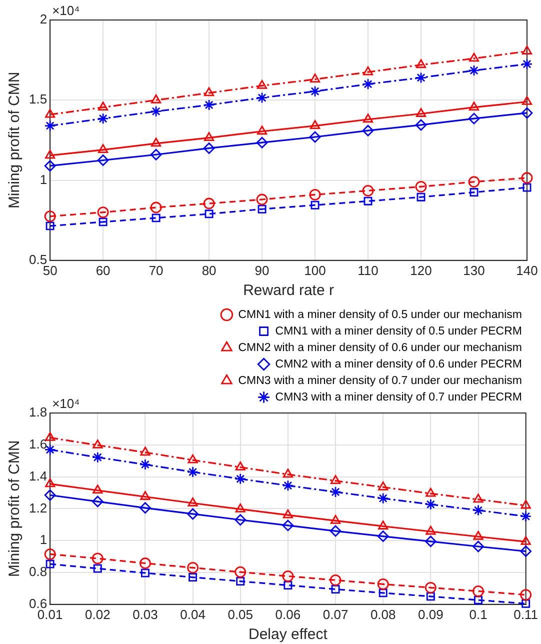 The image size is (541, 644). Describe the element at coordinates (145, 614) in the screenshot. I see `x-tick-label: 0.03` at that location.